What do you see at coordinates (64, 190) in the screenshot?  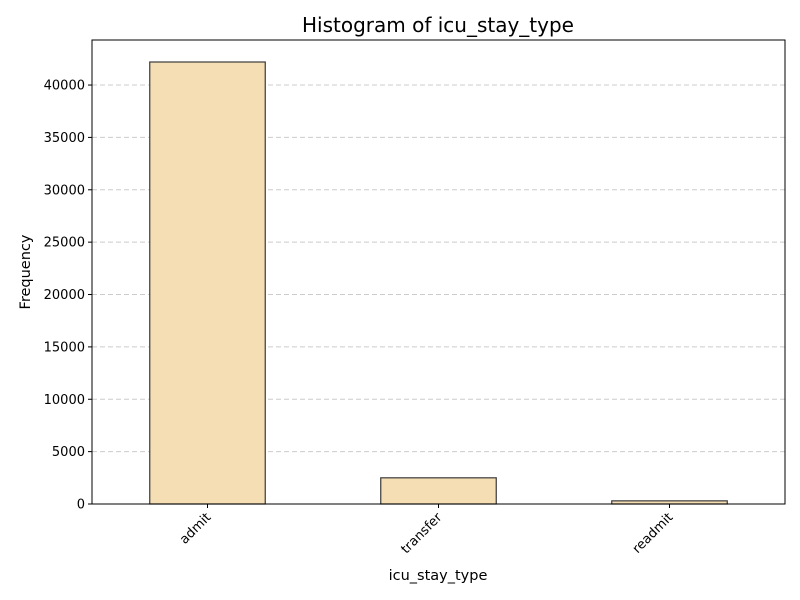 I see `y-tick-label: 30000` at bounding box center [64, 190].